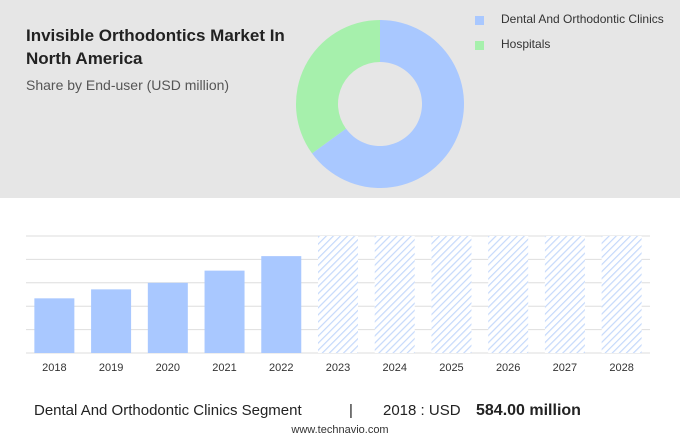  I want to click on x-tick-label: 2023, so click(338, 368).